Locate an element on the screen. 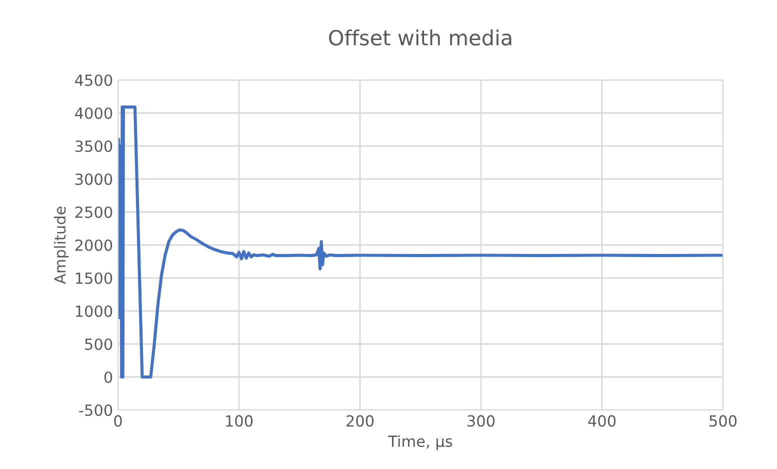 The height and width of the screenshot is (469, 777). x-axis-title: Time, µs is located at coordinates (420, 442).